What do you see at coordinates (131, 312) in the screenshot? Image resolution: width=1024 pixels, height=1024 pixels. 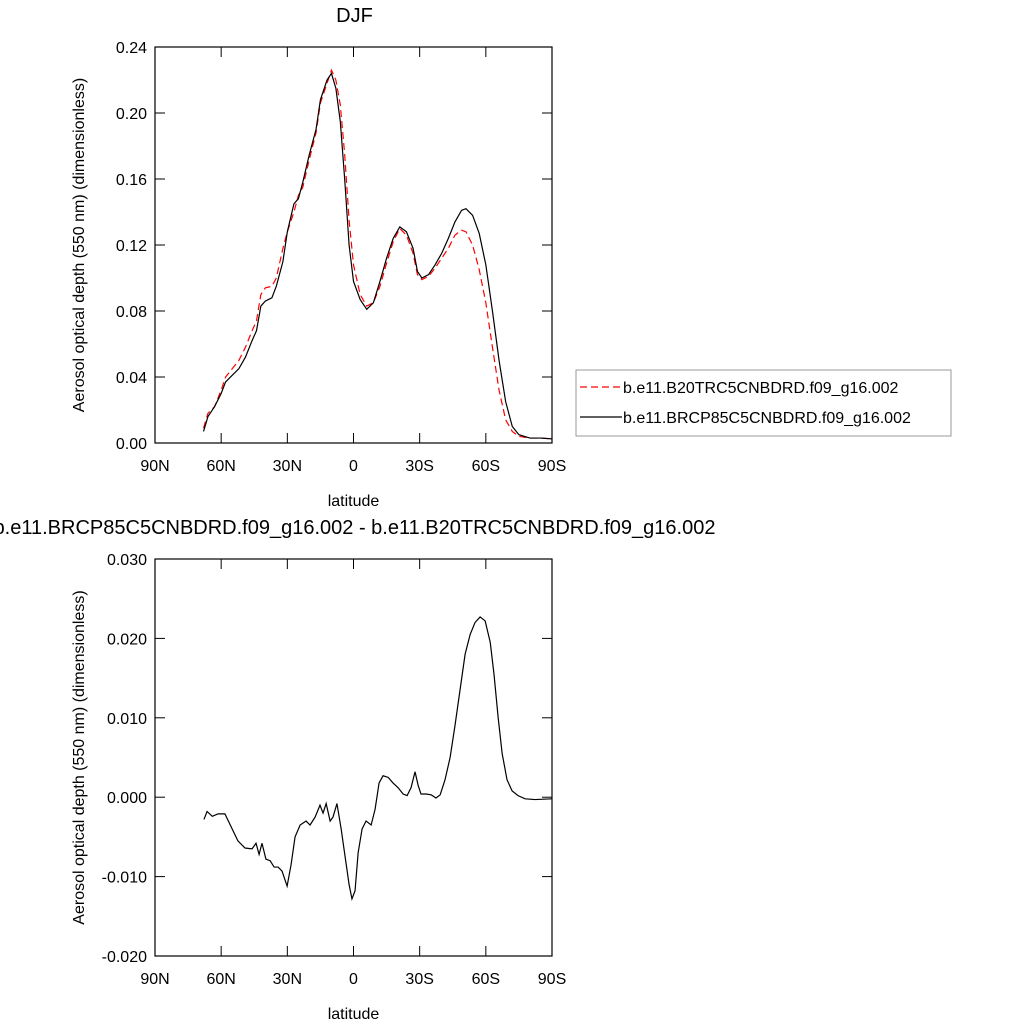 I see `y-tick-label: 0.08` at bounding box center [131, 312].